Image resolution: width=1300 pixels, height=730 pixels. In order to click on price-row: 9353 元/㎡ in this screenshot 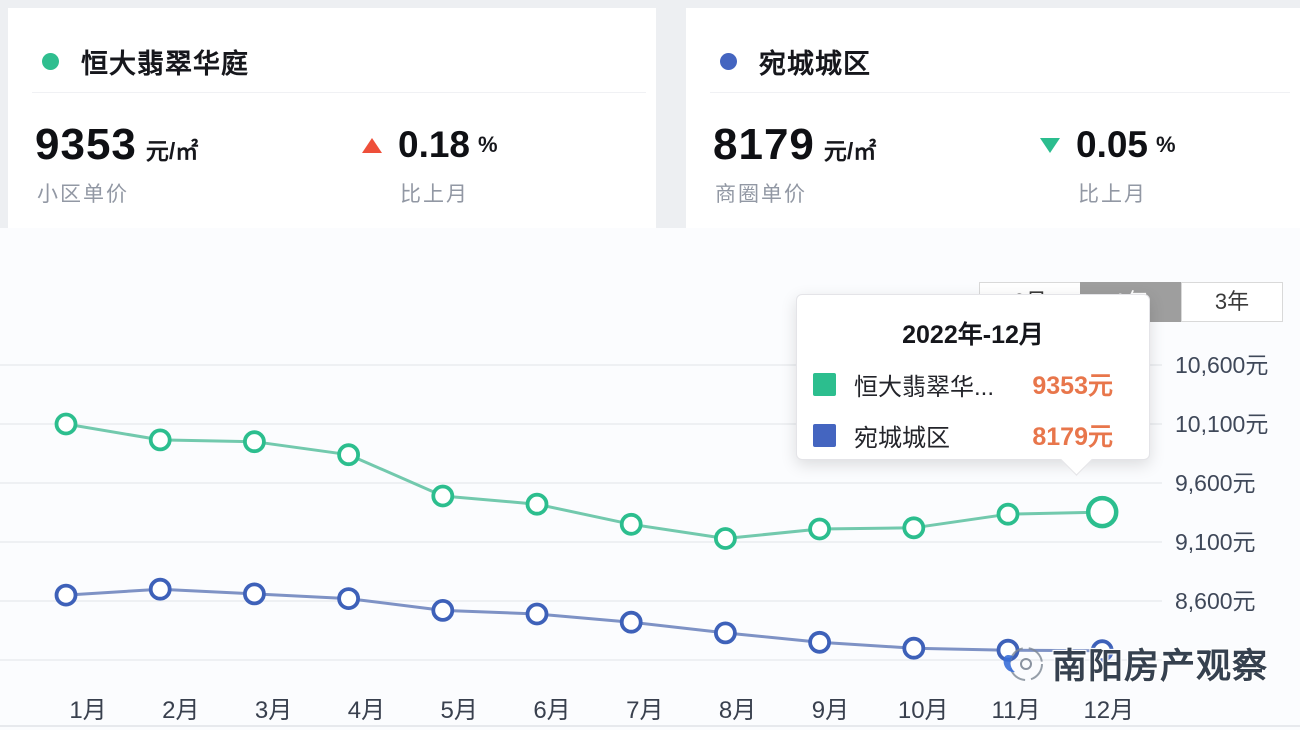, I will do `click(116, 145)`.